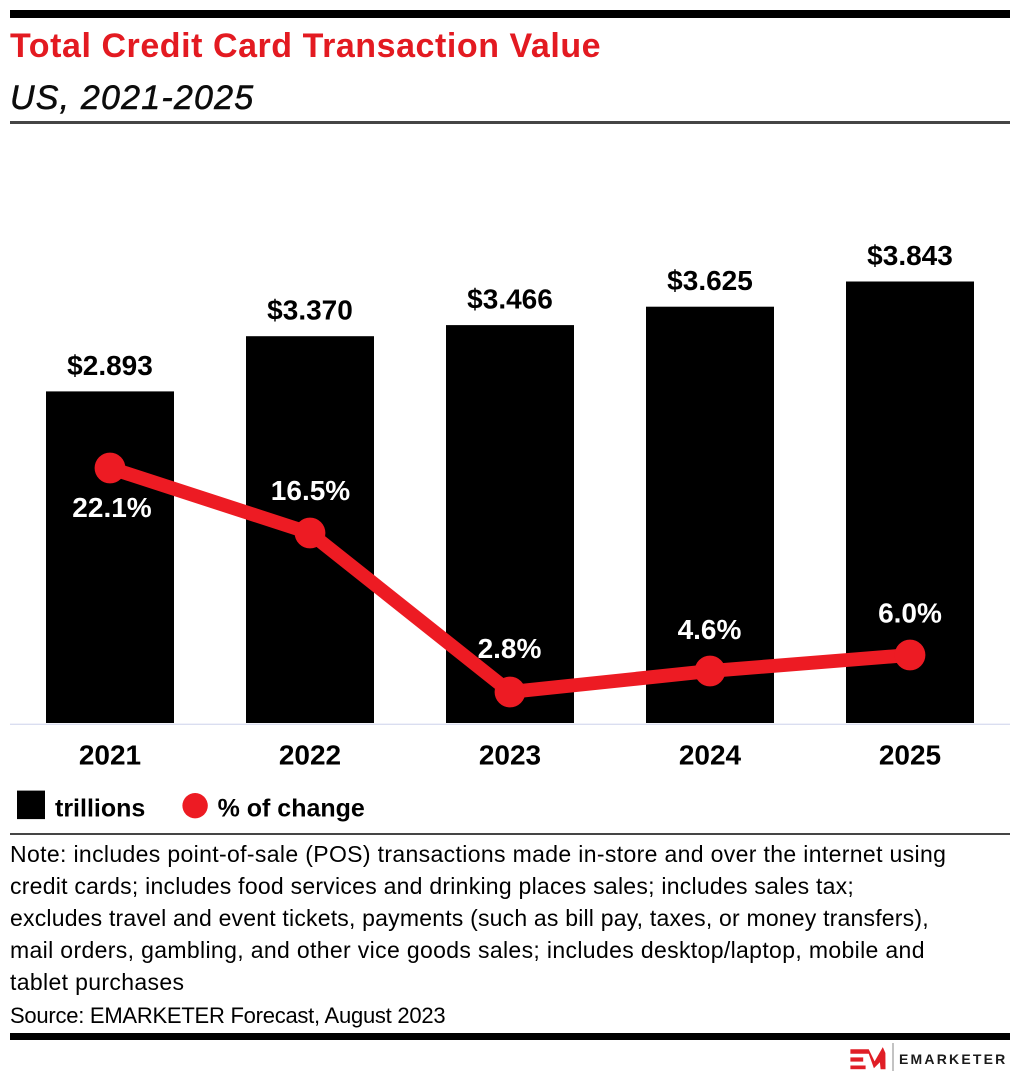 This screenshot has height=1080, width=1020. Describe the element at coordinates (710, 629) in the screenshot. I see `svg-text: 4.6%` at that location.